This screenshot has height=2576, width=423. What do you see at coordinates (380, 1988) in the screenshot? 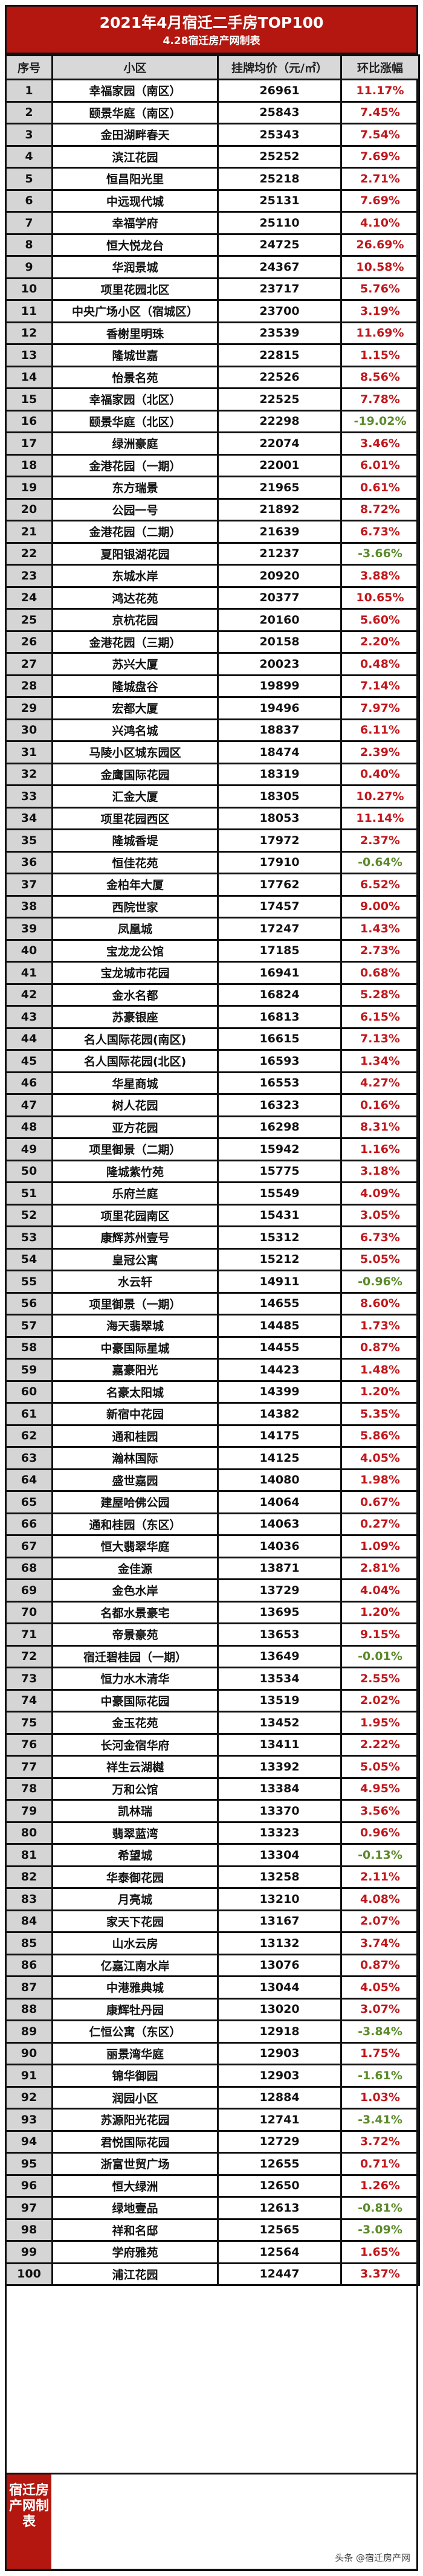
I see `change-cell: 4.05%` at bounding box center [380, 1988].